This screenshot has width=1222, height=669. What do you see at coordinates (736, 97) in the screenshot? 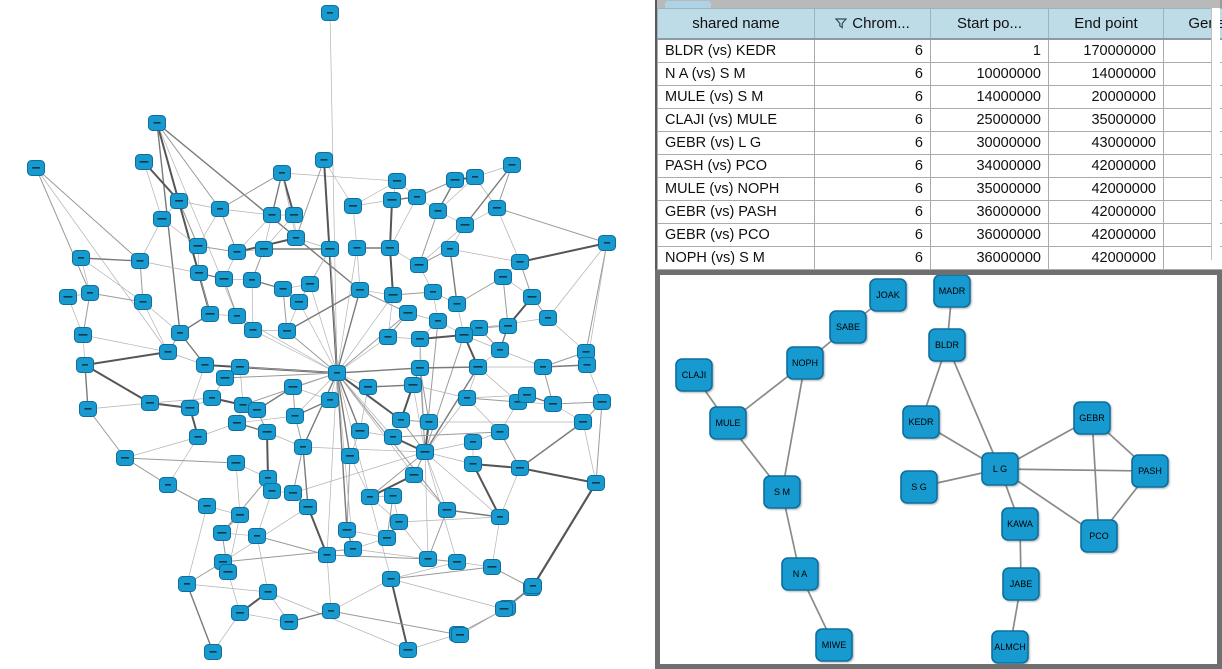
I see `cell-shared_name: MULE (vs) S M` at bounding box center [736, 97].